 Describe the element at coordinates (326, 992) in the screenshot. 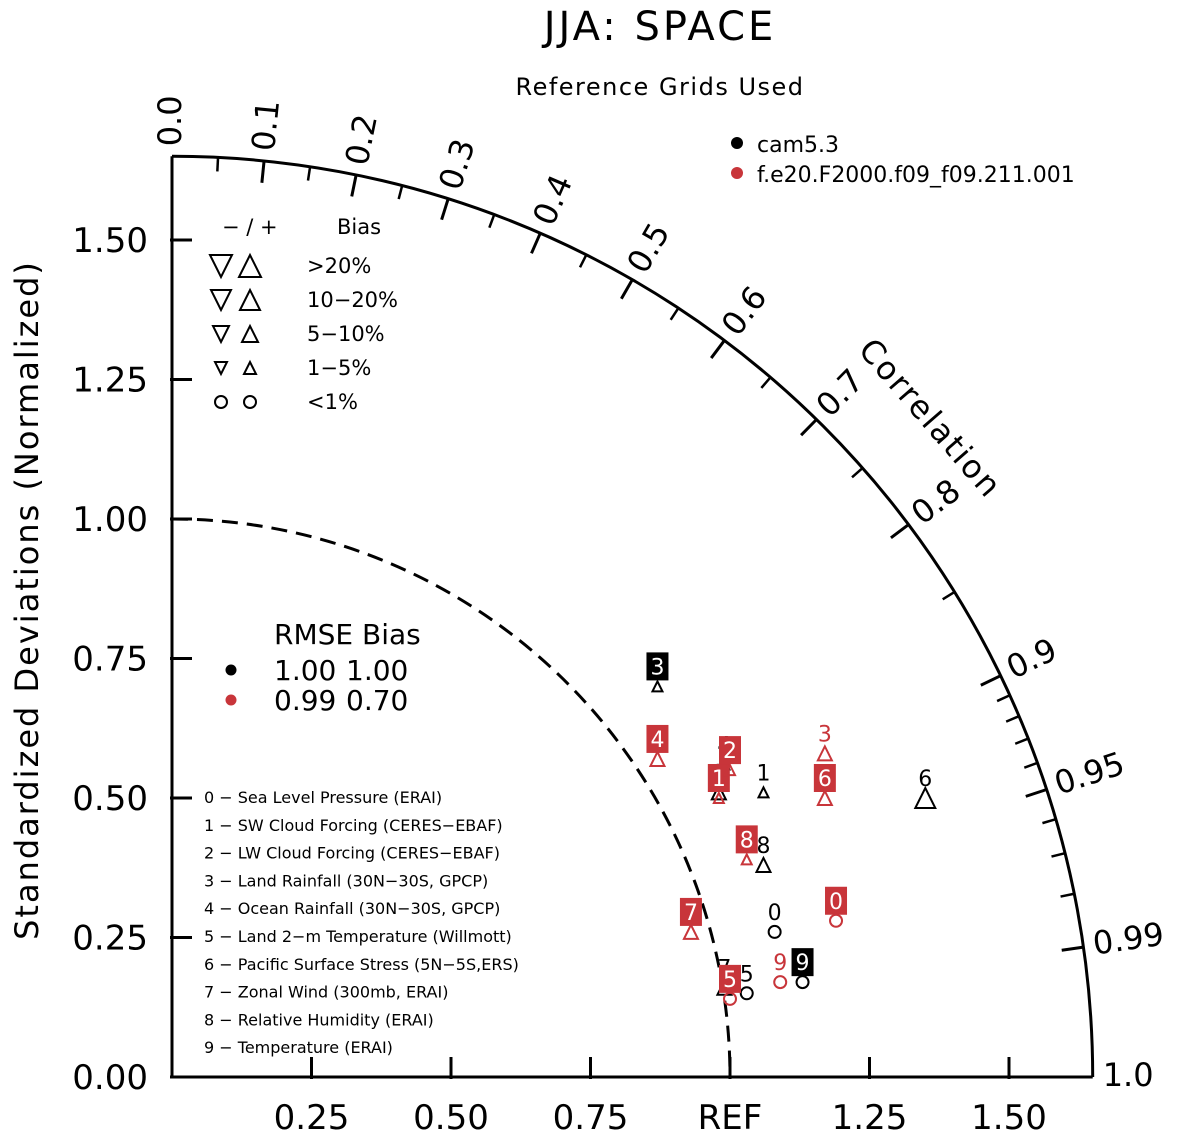

I see `category-label: 7 − Zonal Wind (300mb, ERAI)` at that location.